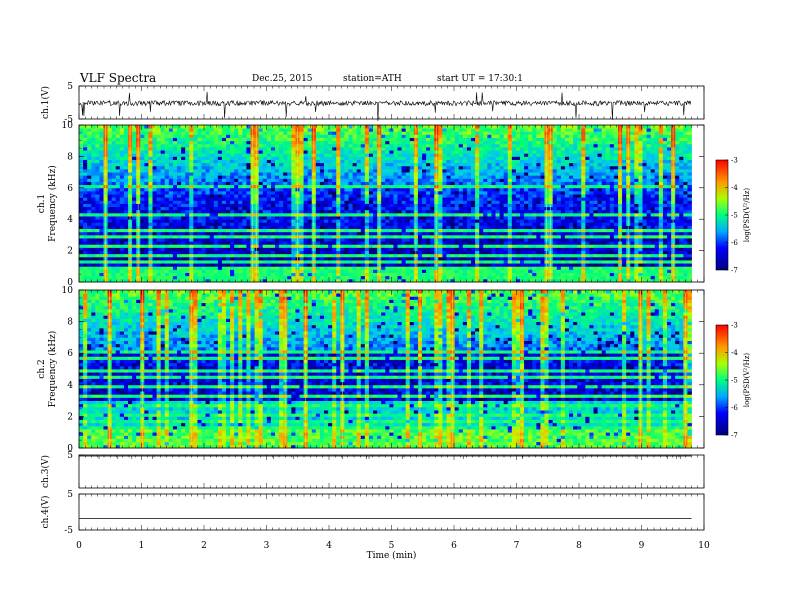 The height and width of the screenshot is (612, 792). I want to click on ch3-ytick-label: 5, so click(70, 456).